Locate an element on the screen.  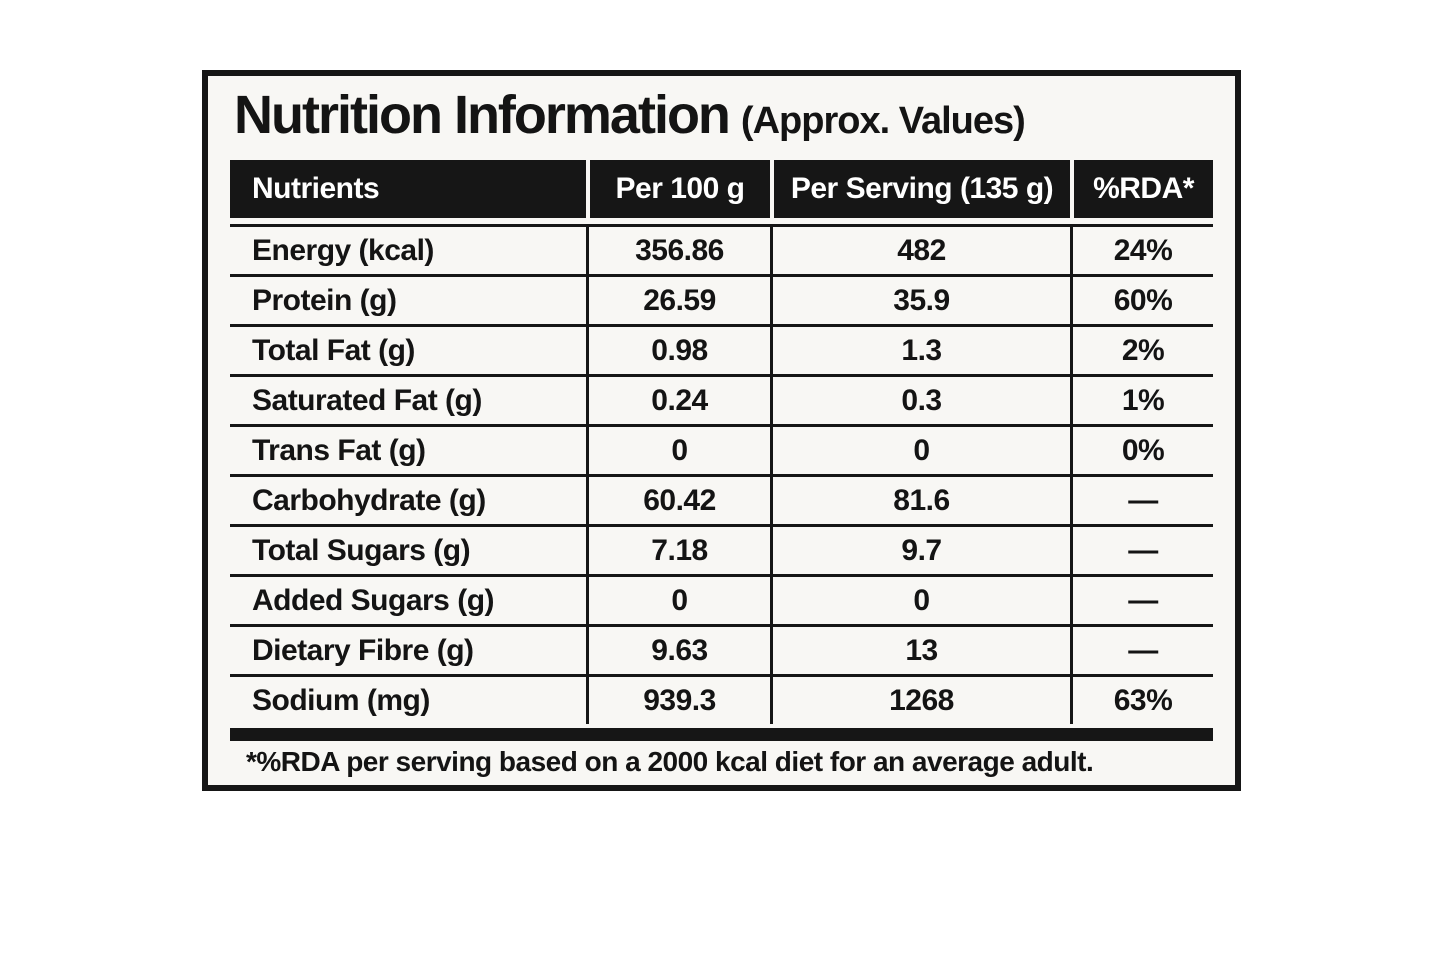
table-row-saturated-fat: Saturated Fat (g) 0.24 0.3 1% is located at coordinates (721, 399).